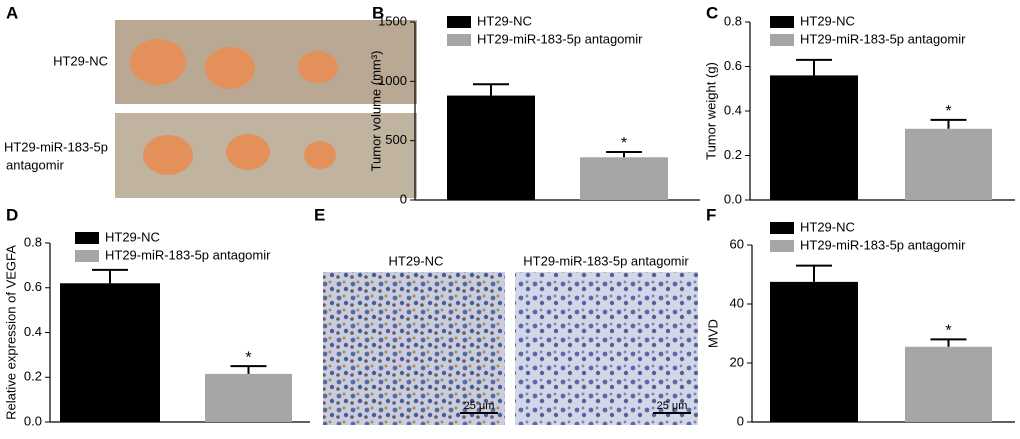 The width and height of the screenshot is (1020, 439). I want to click on panel-letter: C, so click(712, 12).